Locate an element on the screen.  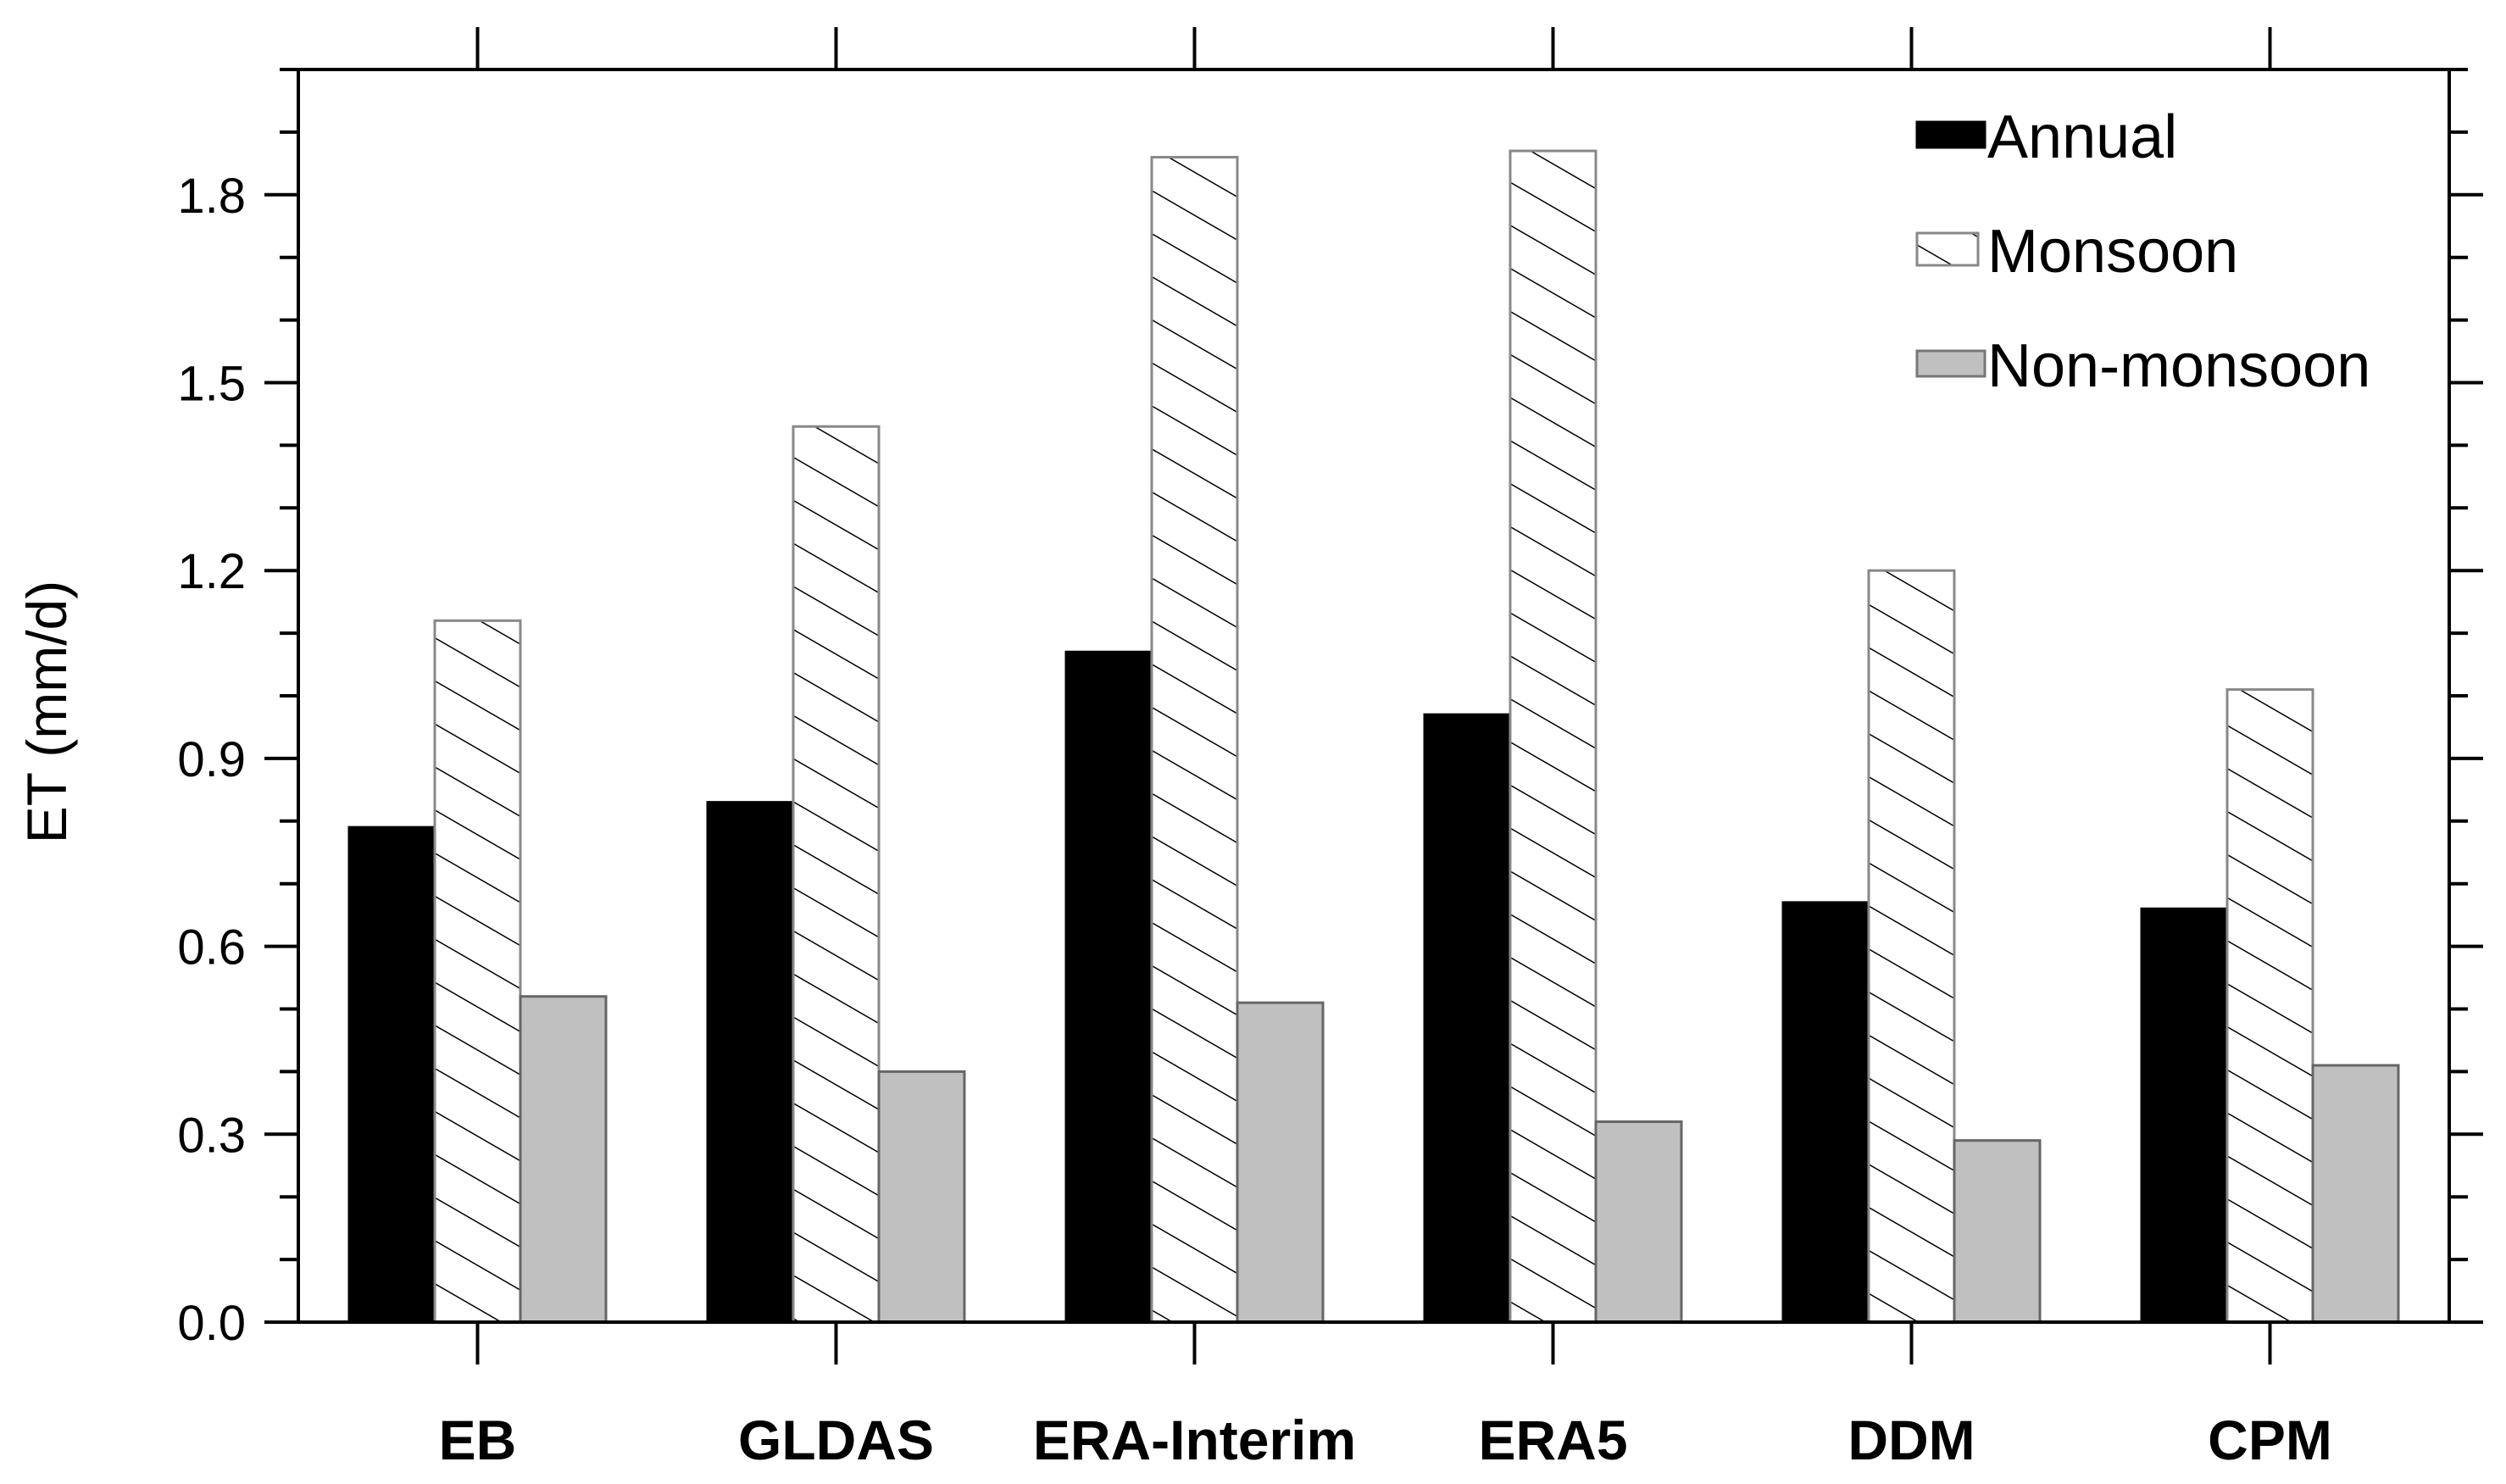
legend-label-annual: Annual is located at coordinates (2082, 137).